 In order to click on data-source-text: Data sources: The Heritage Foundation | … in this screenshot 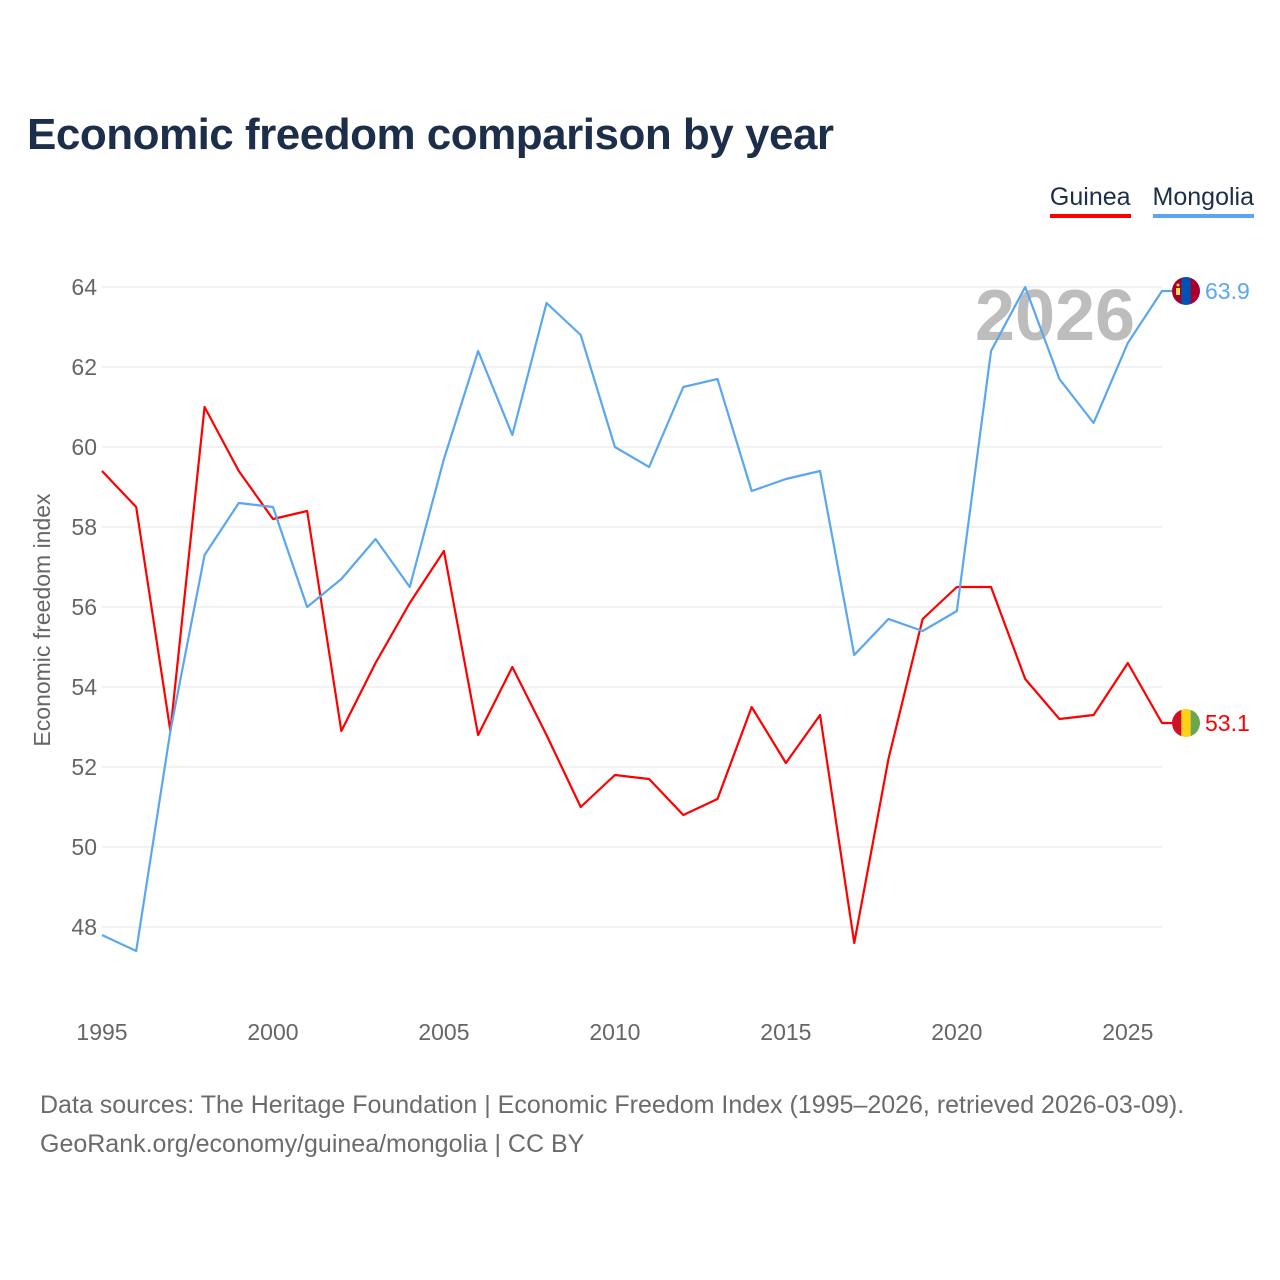, I will do `click(612, 1105)`.